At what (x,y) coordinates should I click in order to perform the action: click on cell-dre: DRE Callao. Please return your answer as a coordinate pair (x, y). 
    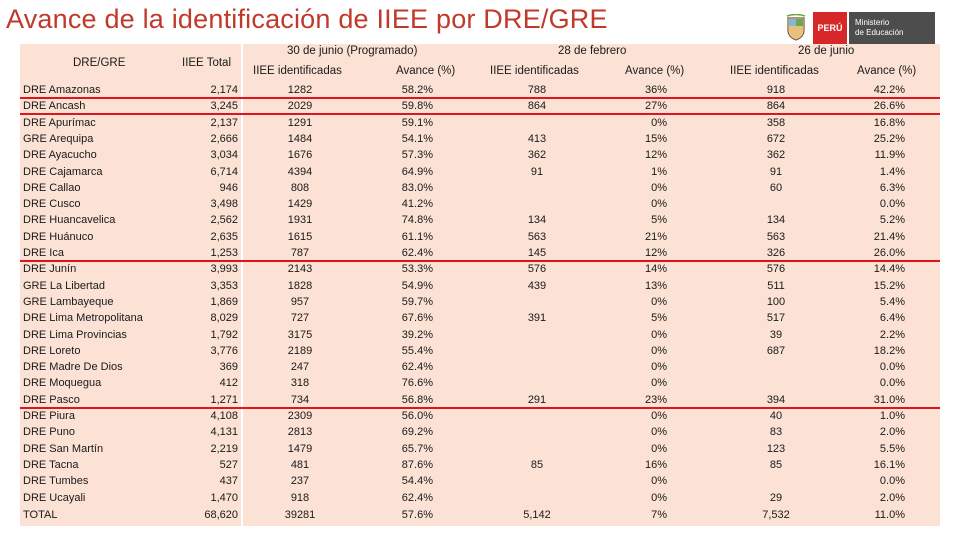
    Looking at the image, I should click on (52, 187).